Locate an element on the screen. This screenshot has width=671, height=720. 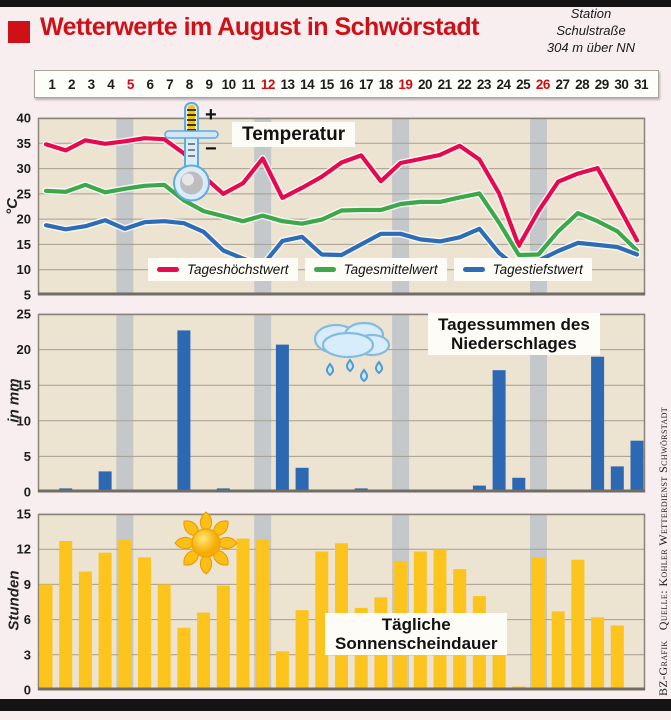
calendar-day: 2 is located at coordinates (71, 84).